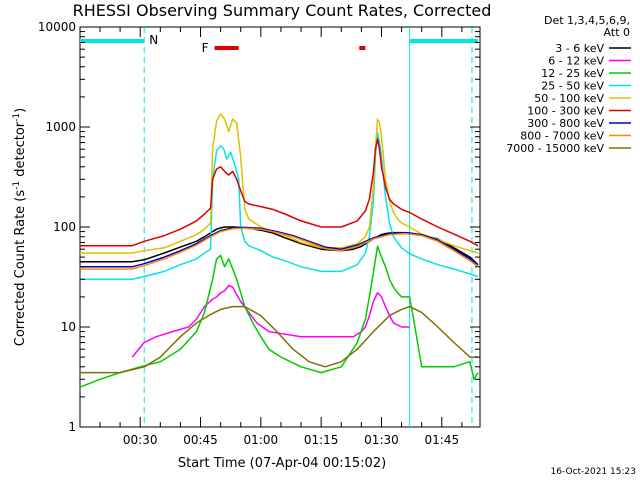 Image resolution: width=640 pixels, height=480 pixels. Describe the element at coordinates (321, 440) in the screenshot. I see `x-tick-label: 01:15` at that location.